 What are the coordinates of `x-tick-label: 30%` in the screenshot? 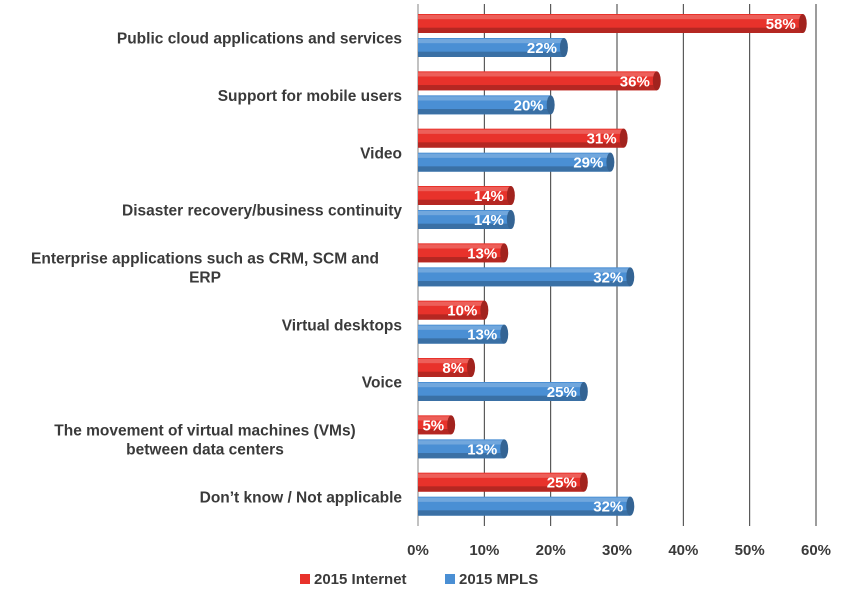 It's located at (617, 550).